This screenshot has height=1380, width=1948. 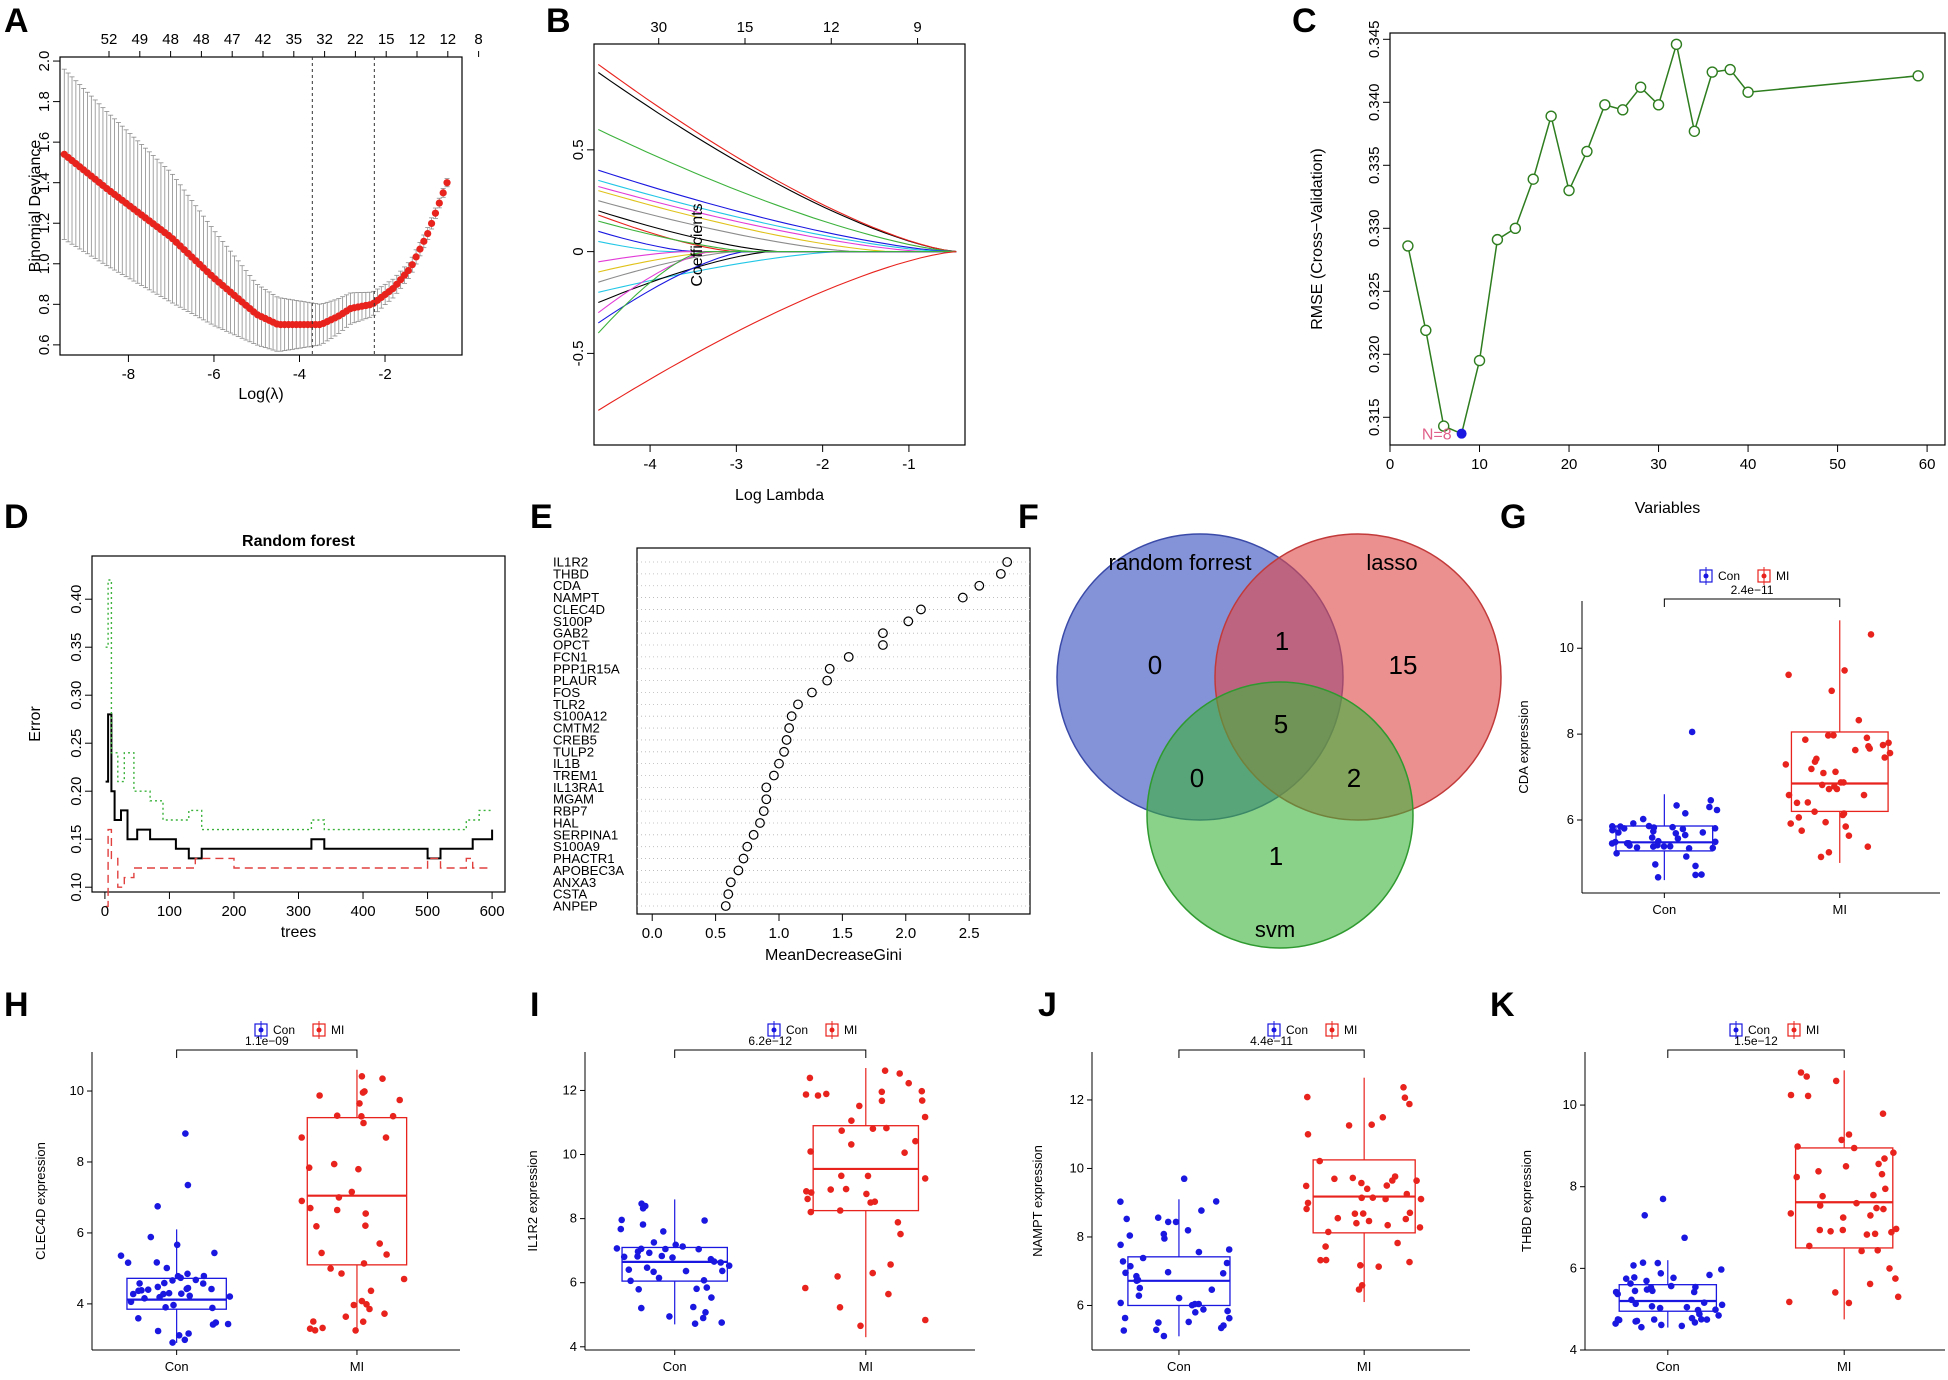 I want to click on x-tick-label: -2, so click(x=384, y=374).